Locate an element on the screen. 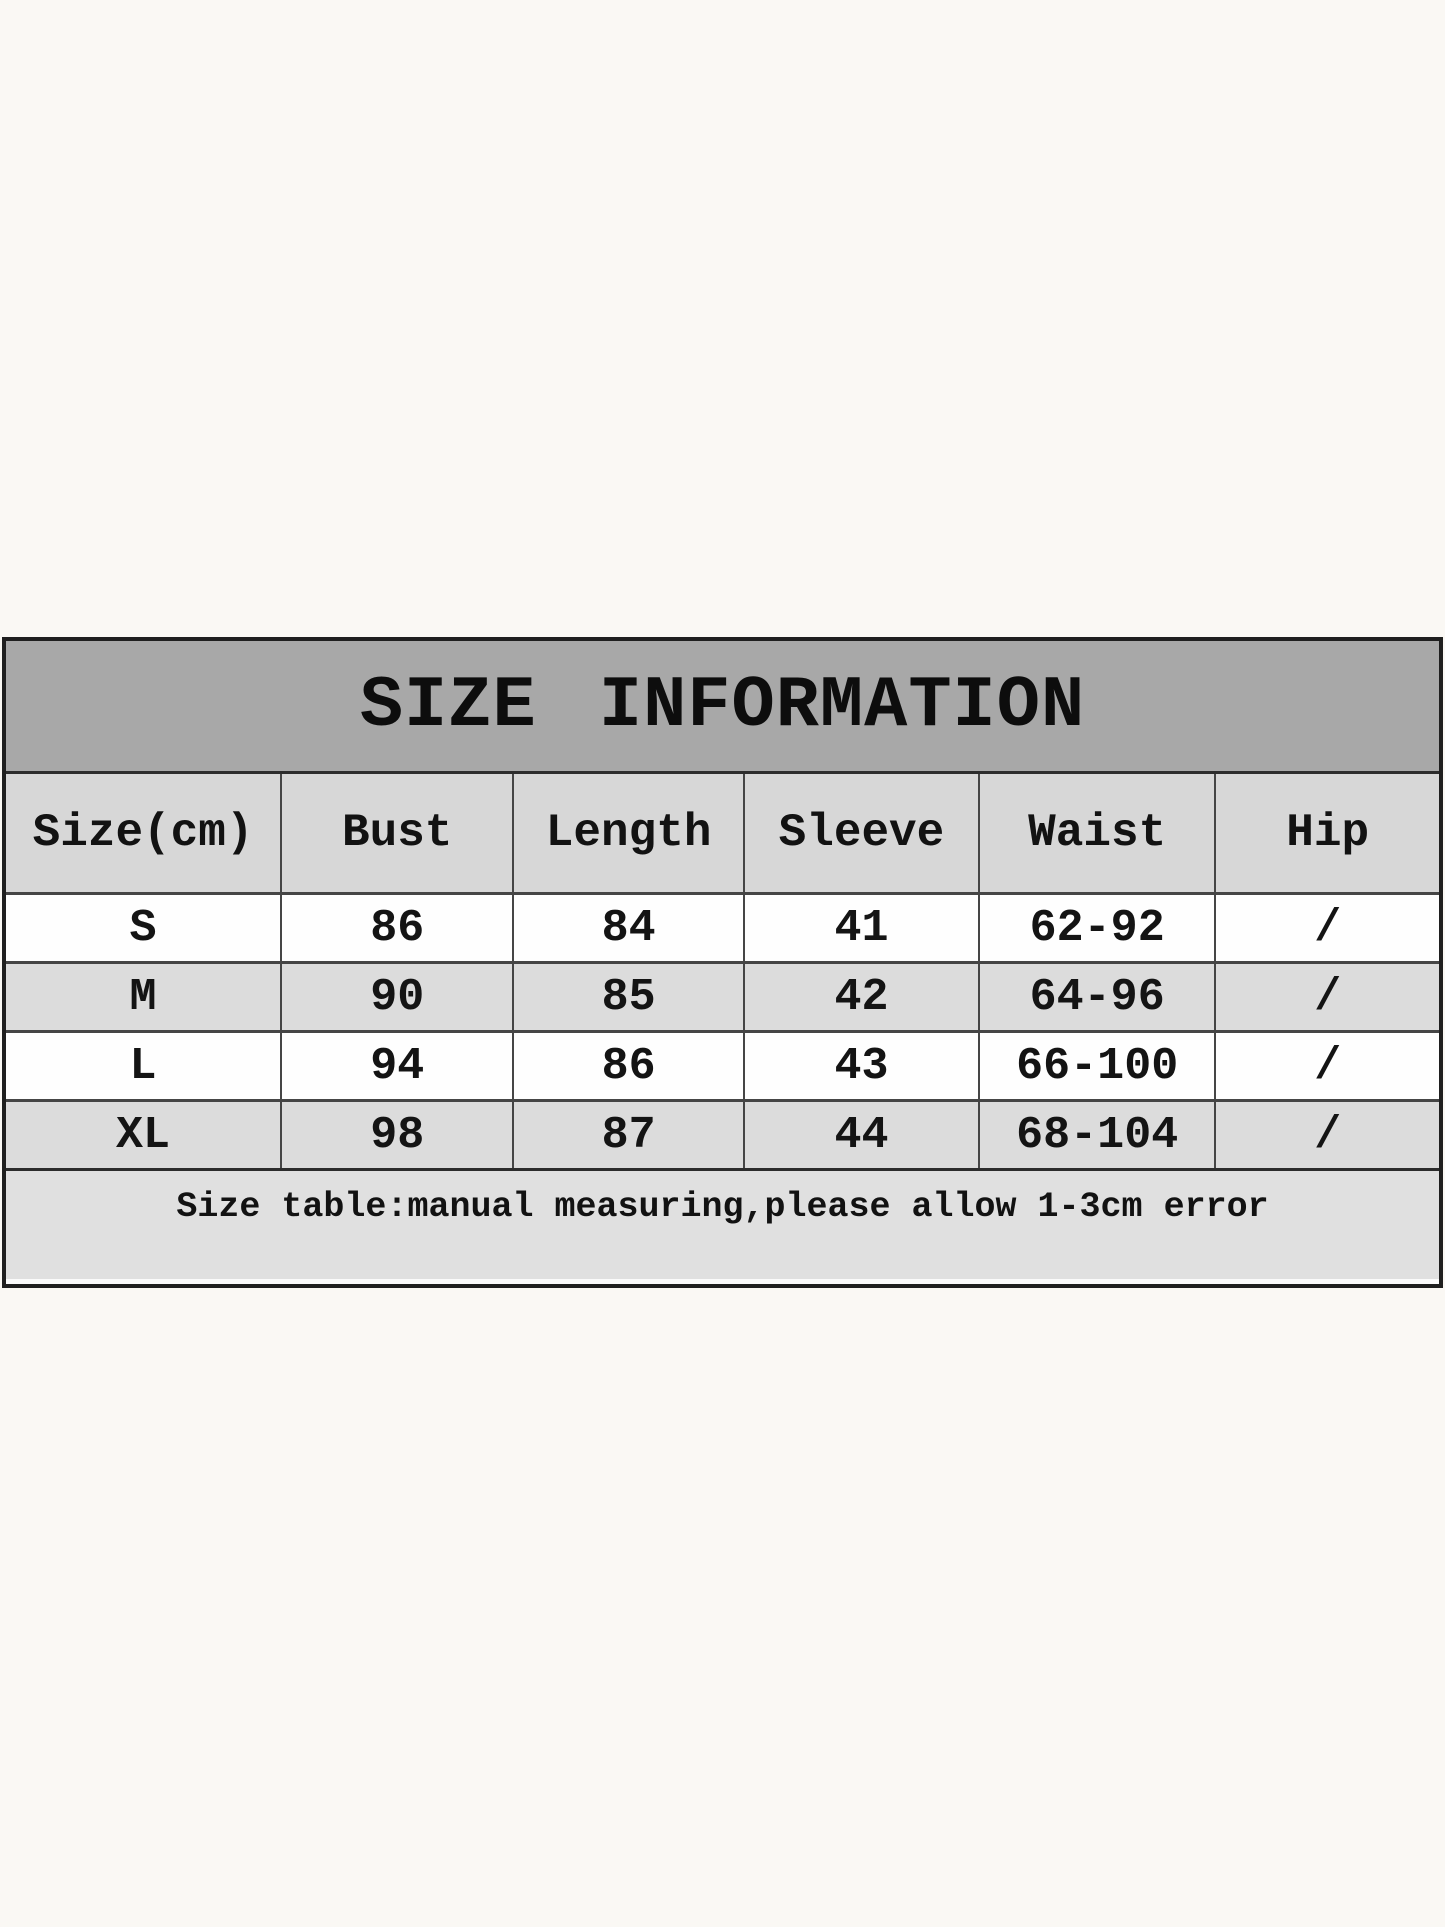  cell-waist-s: 62-92 is located at coordinates (1097, 928).